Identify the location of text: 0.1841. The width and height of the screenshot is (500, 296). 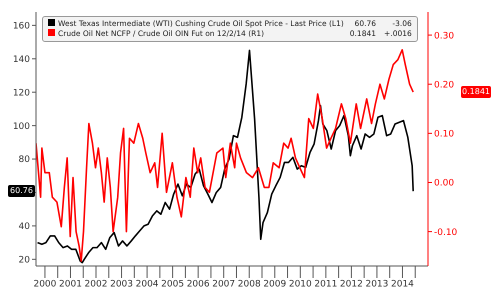
(476, 91).